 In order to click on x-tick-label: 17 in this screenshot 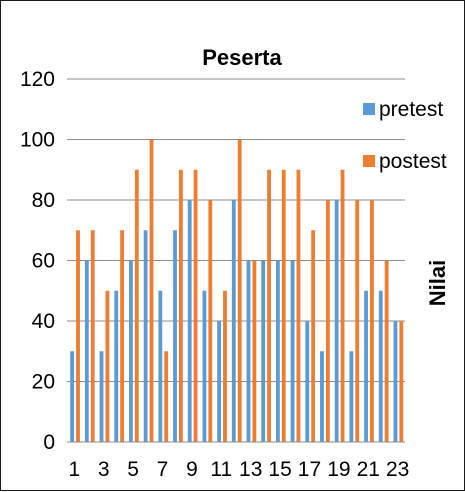, I will do `click(309, 469)`.